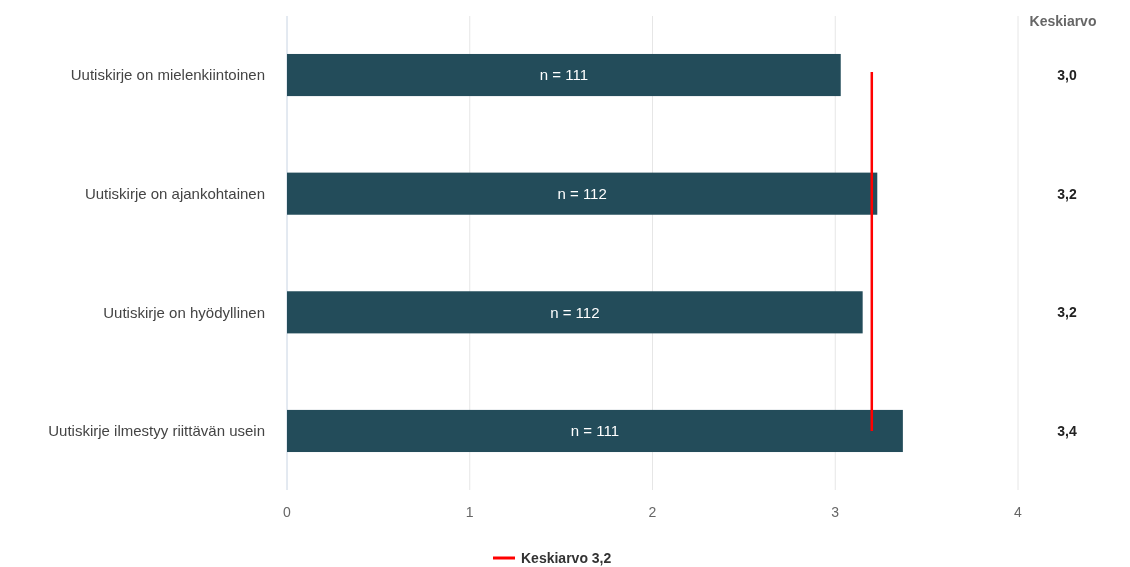 The height and width of the screenshot is (567, 1130). I want to click on legend-label: Keskiarvo 3,2, so click(566, 557).